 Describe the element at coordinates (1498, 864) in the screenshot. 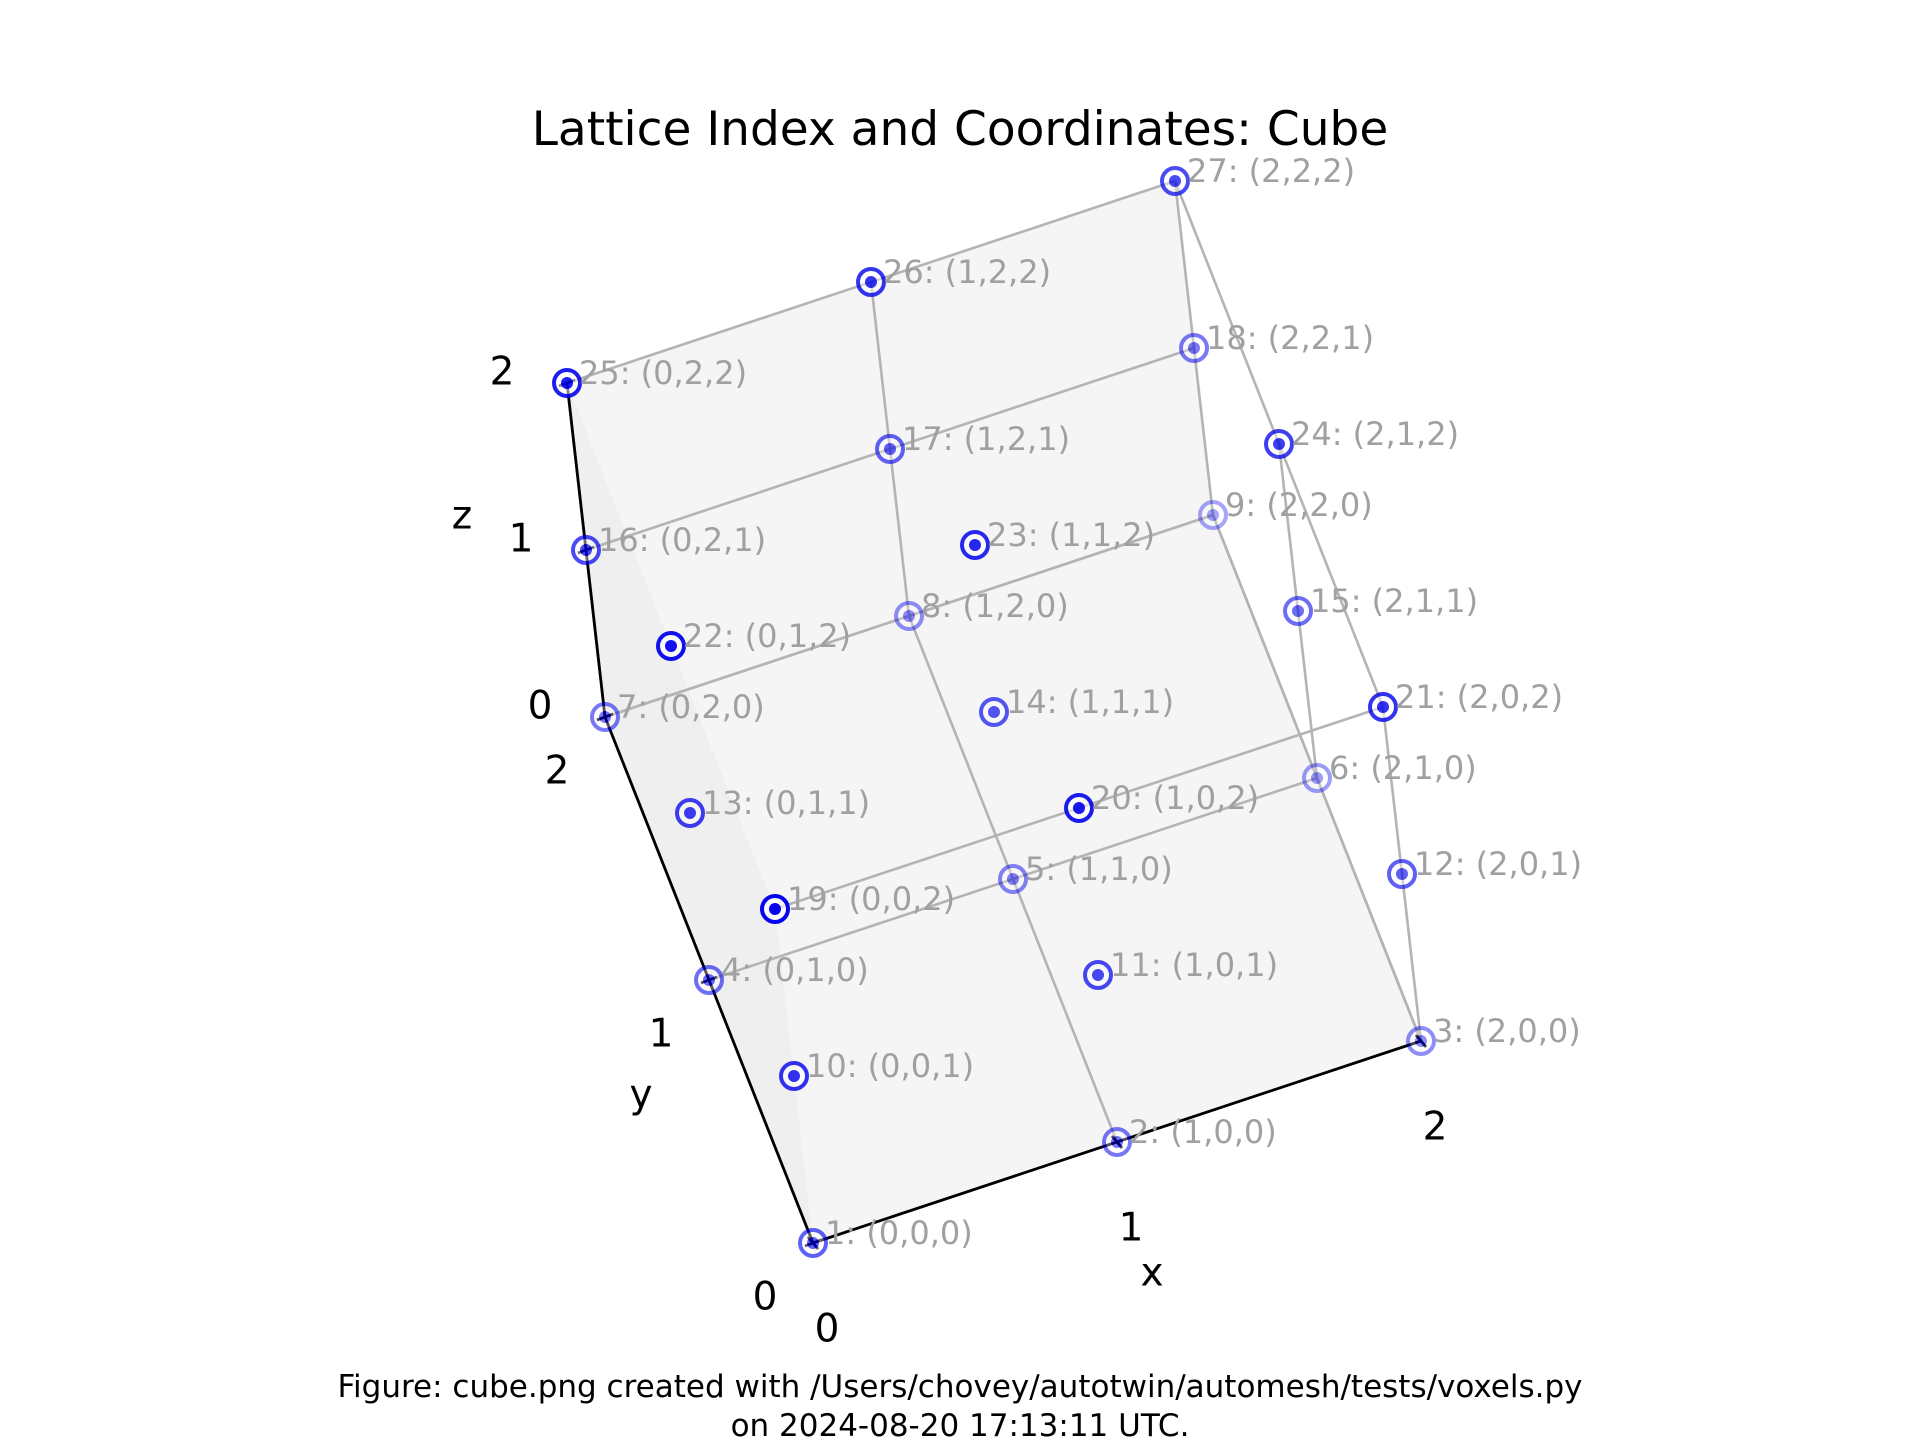

I see `point-label-12: 12: (2,0,1)` at that location.